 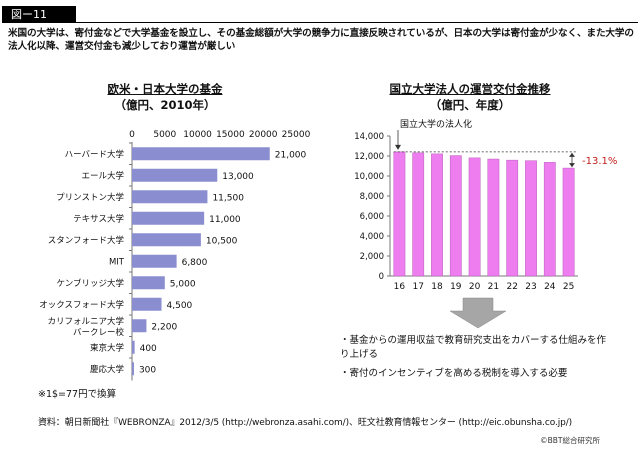 I want to click on x-tick-label: 16, so click(x=400, y=287).